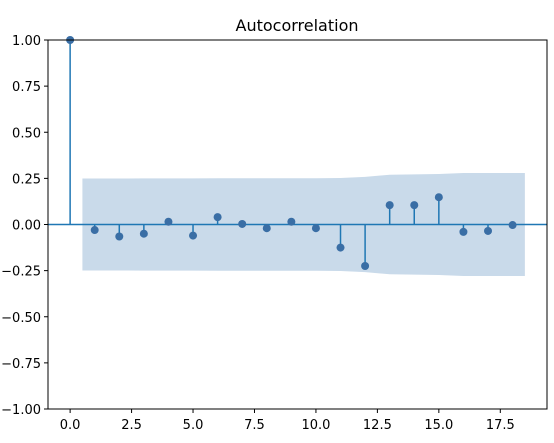 The width and height of the screenshot is (554, 443). Describe the element at coordinates (26, 87) in the screenshot. I see `y-tick-label: 0.75` at that location.